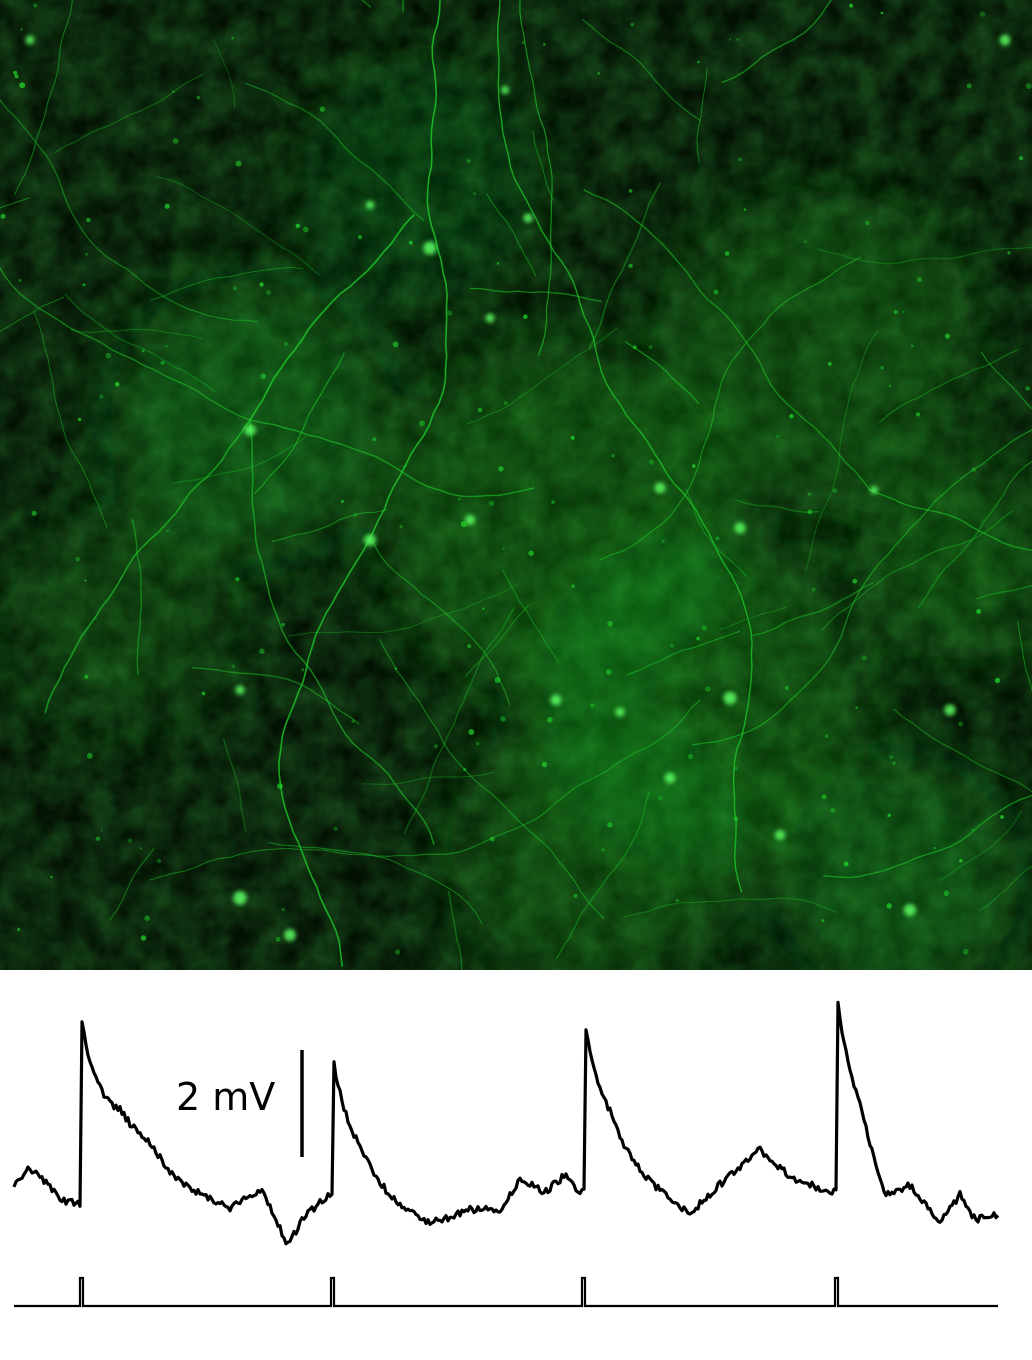 The image size is (1032, 1360). Describe the element at coordinates (226, 1097) in the screenshot. I see `scale-bar-label: 2 mV` at that location.